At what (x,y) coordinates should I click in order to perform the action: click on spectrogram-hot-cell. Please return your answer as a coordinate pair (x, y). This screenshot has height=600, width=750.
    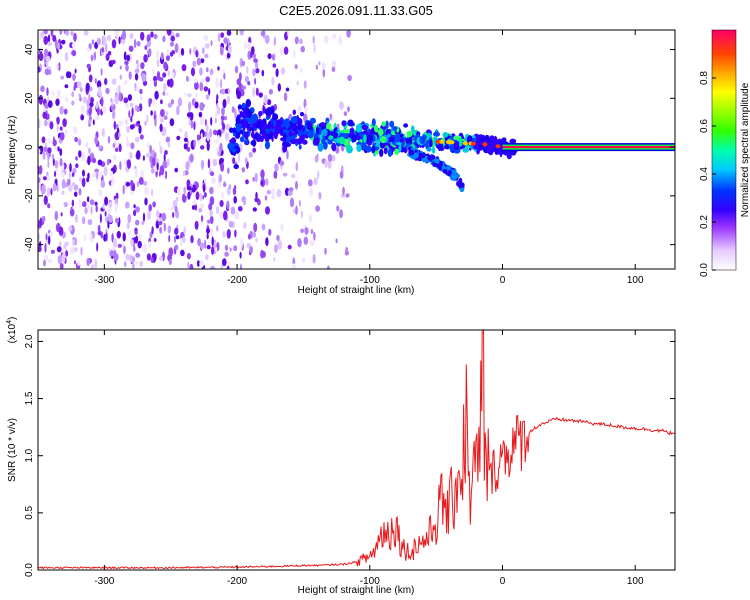
    Looking at the image, I should click on (485, 144).